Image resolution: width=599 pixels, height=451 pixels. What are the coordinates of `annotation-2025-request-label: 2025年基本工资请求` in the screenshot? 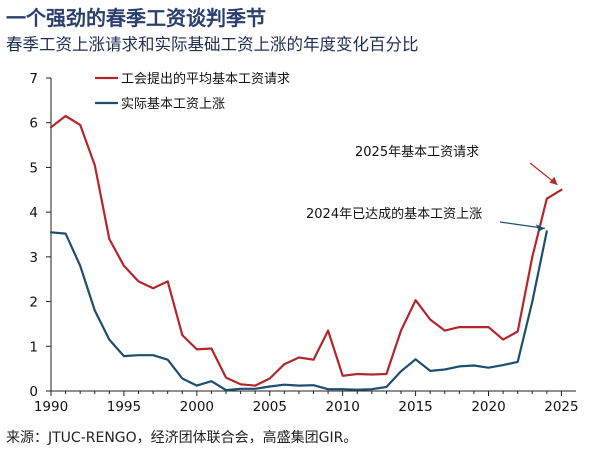 It's located at (417, 152).